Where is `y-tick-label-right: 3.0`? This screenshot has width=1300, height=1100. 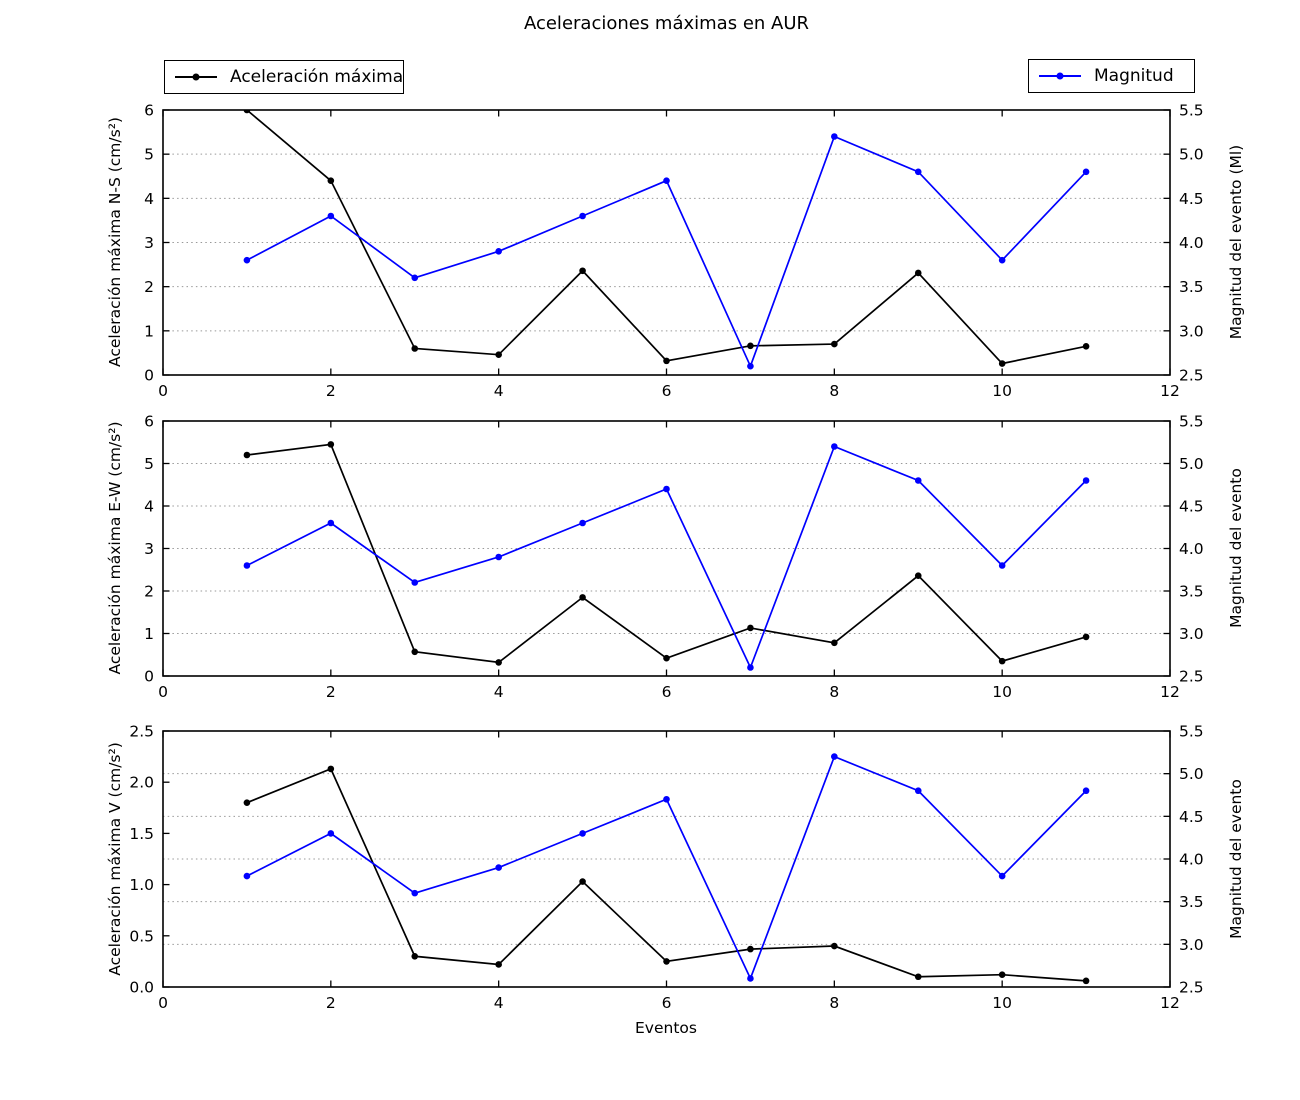
y-tick-label-right: 3.0 is located at coordinates (1191, 634).